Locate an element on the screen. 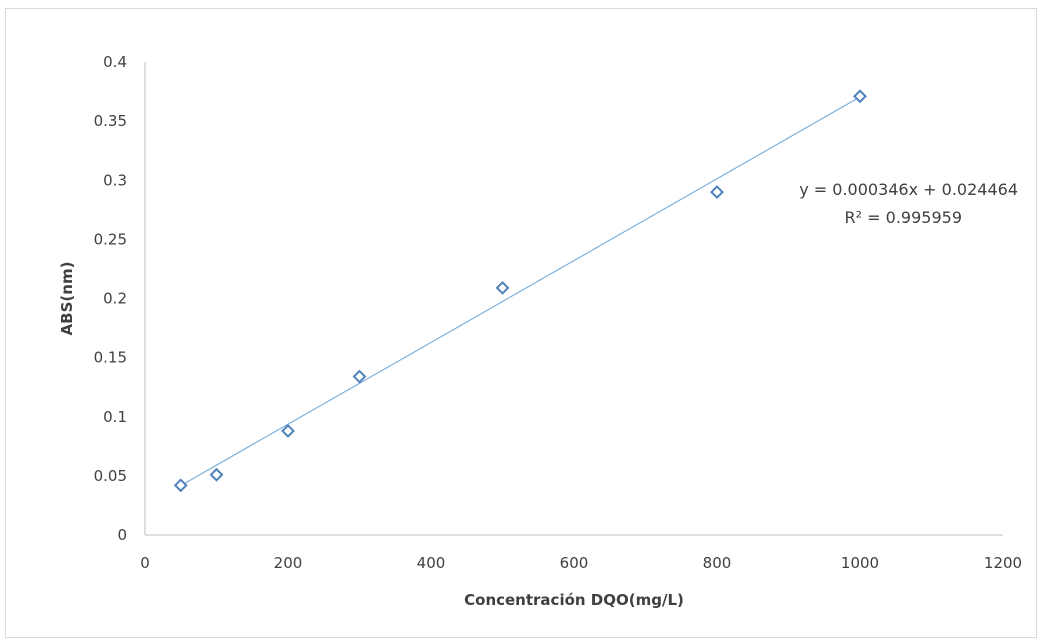 The image size is (1042, 642). y-tick-label: 0.15 is located at coordinates (110, 358).